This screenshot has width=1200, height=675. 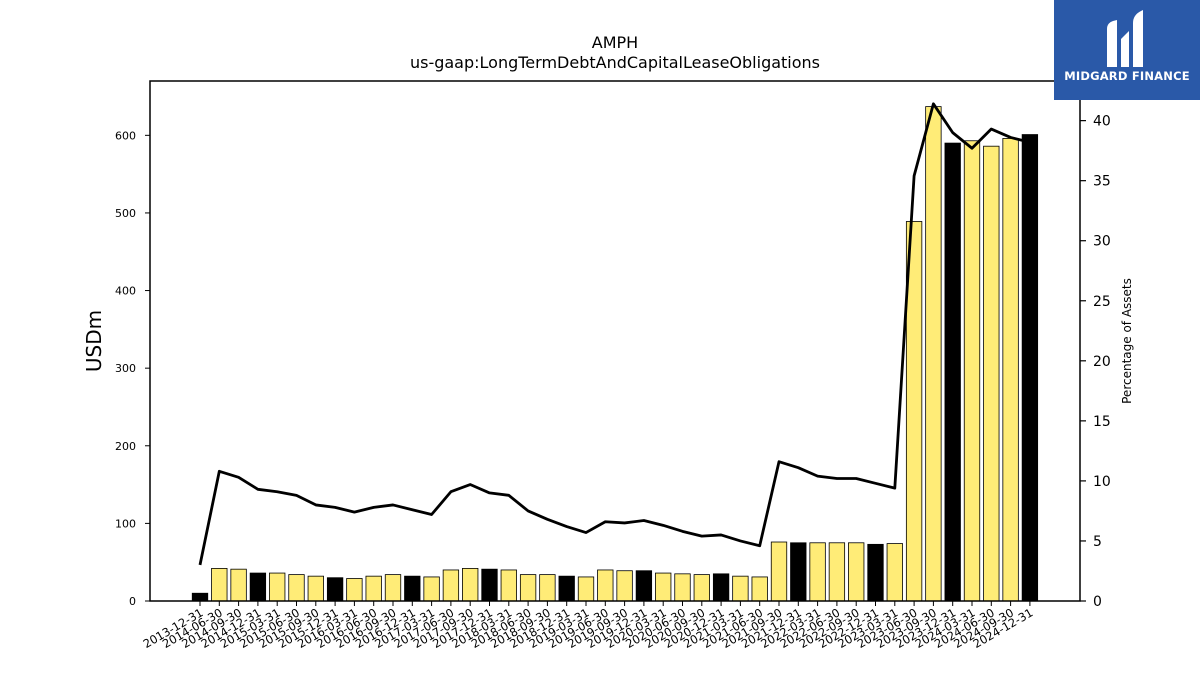 I want to click on left-axis: 0 100 200 300 400 500 600, so click(x=132, y=368).